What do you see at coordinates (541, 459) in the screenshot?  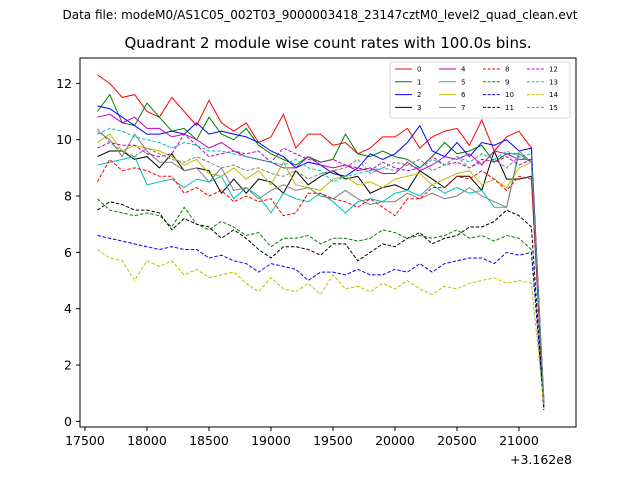 I see `x-offset-label: +3.162e8` at bounding box center [541, 459].